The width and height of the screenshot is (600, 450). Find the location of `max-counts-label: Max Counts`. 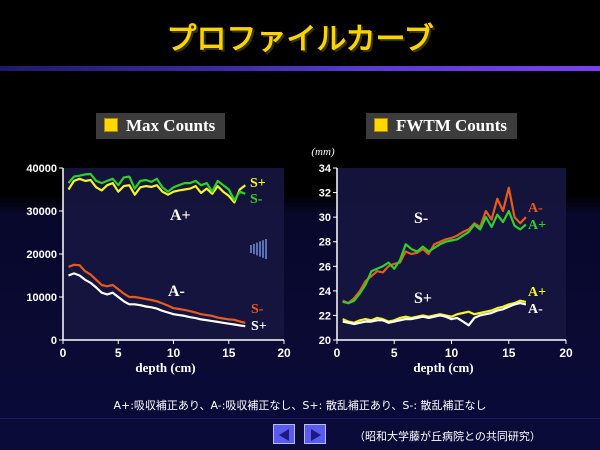

max-counts-label: Max Counts is located at coordinates (161, 126).